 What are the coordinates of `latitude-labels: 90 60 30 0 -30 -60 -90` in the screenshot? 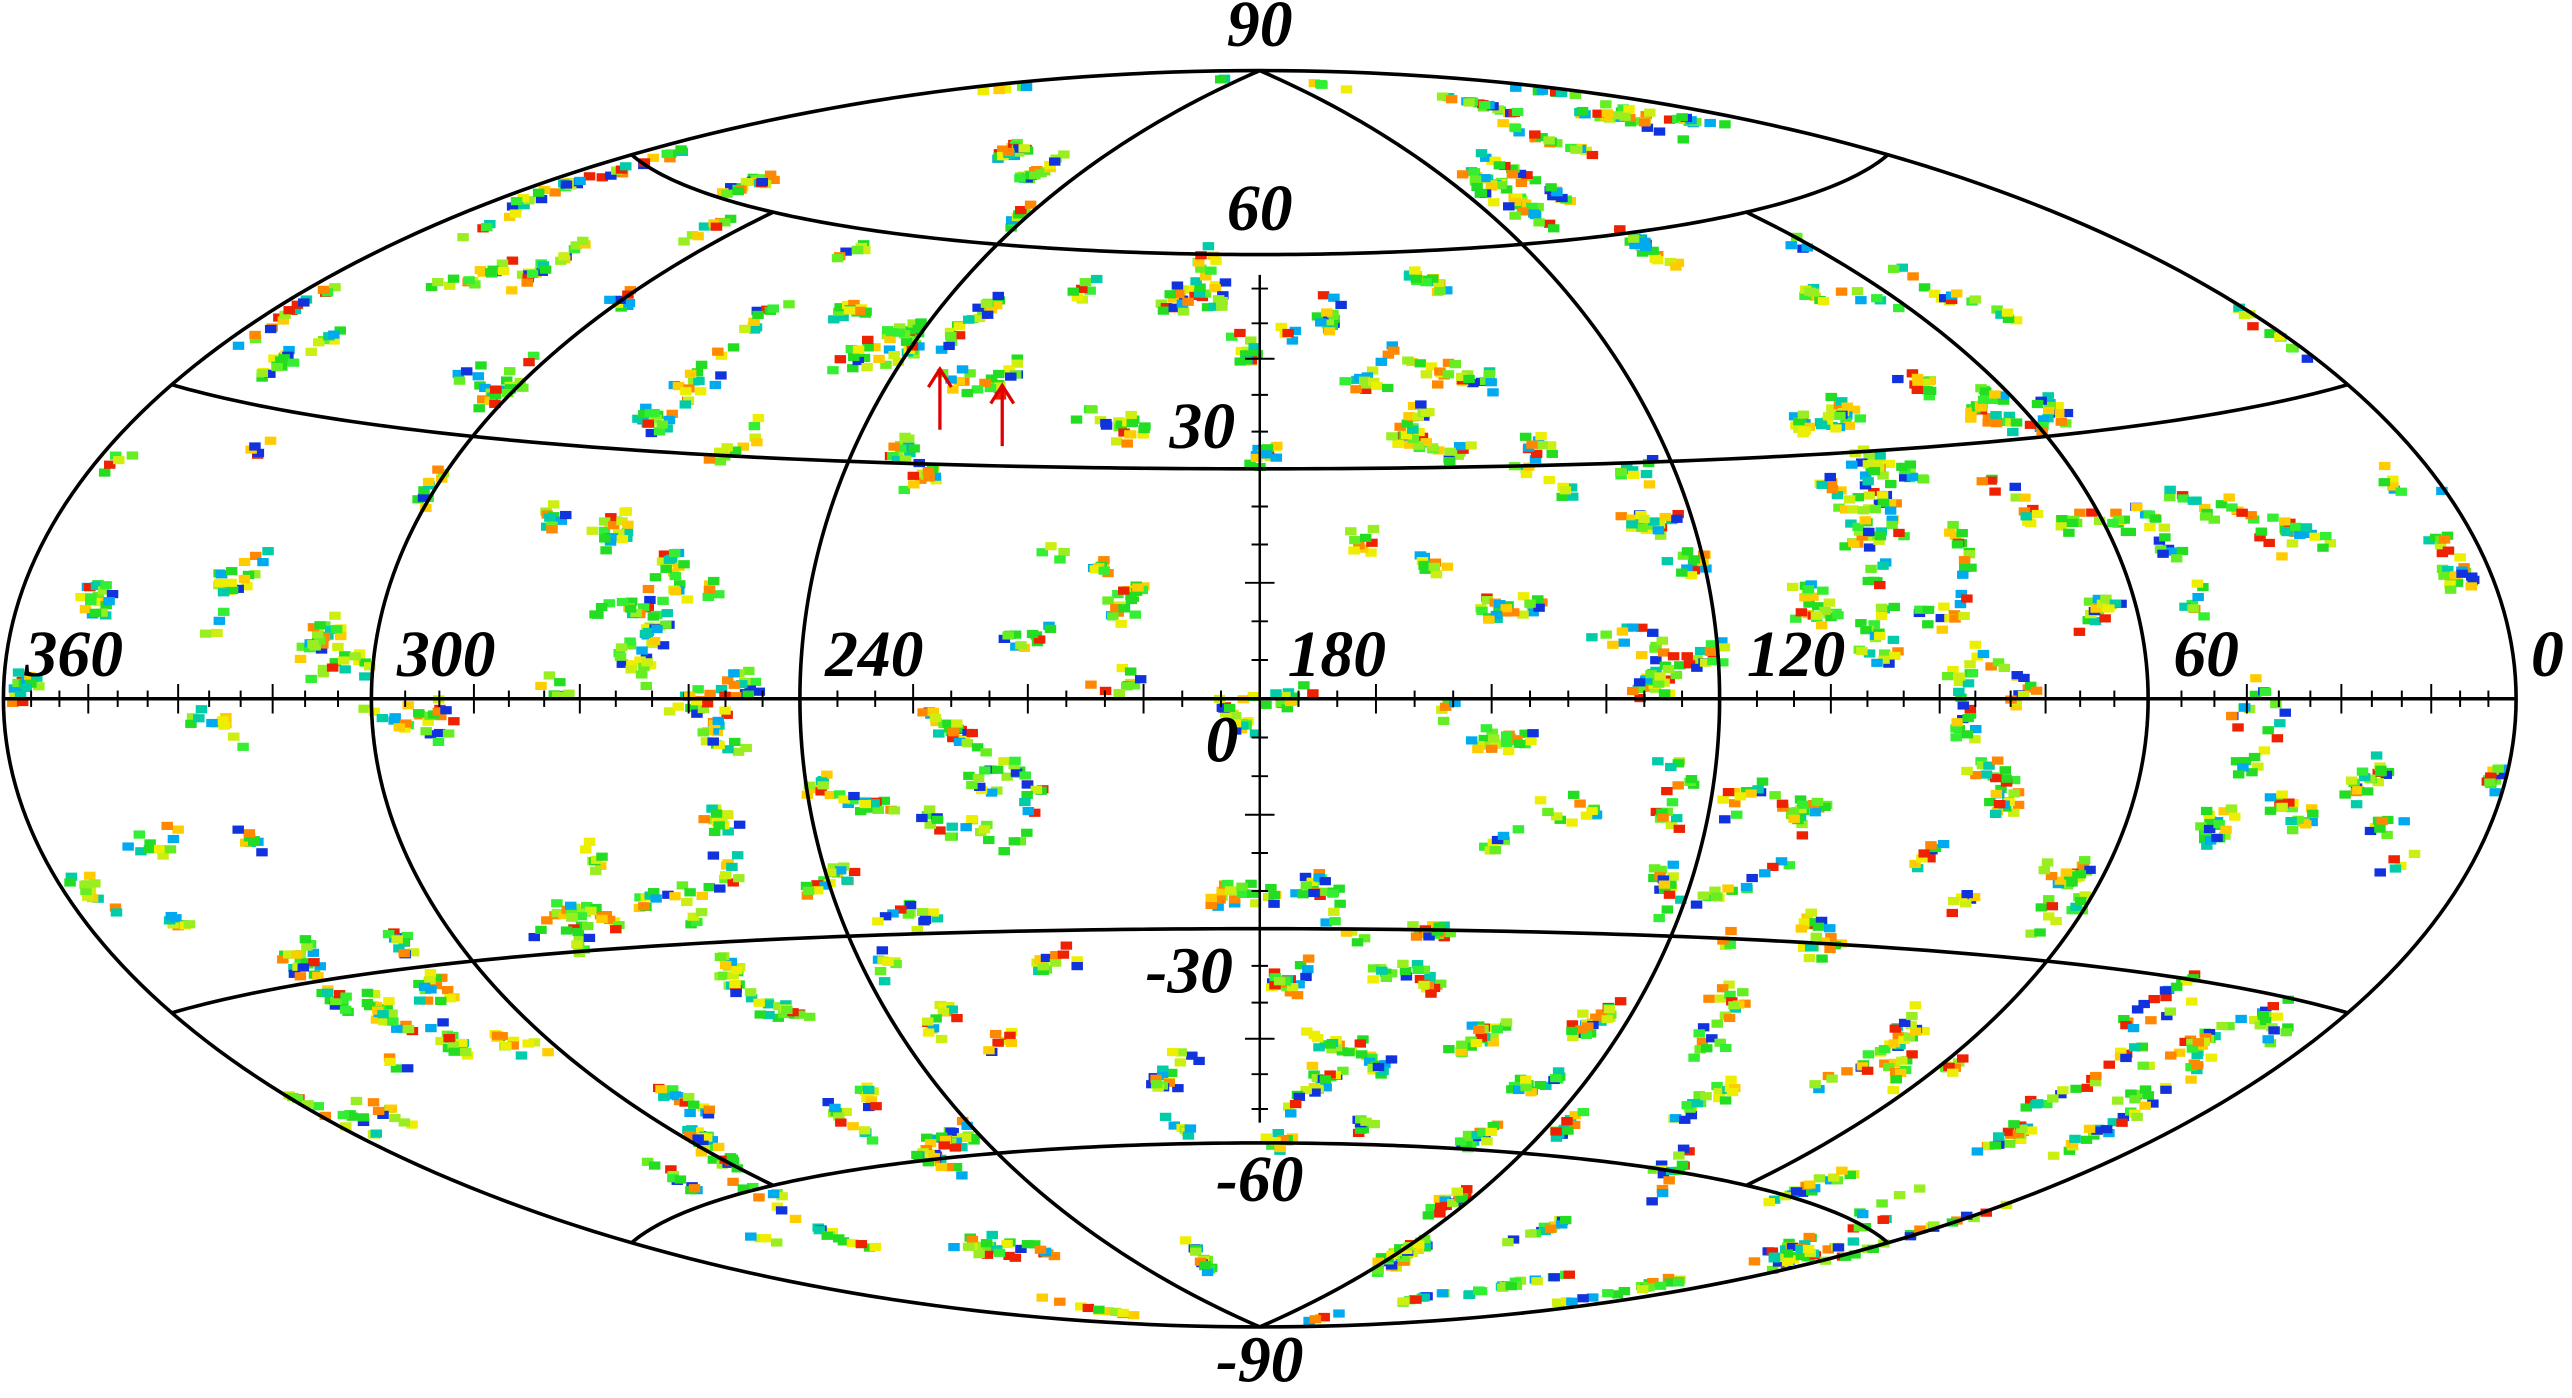 It's located at (1224, 698).